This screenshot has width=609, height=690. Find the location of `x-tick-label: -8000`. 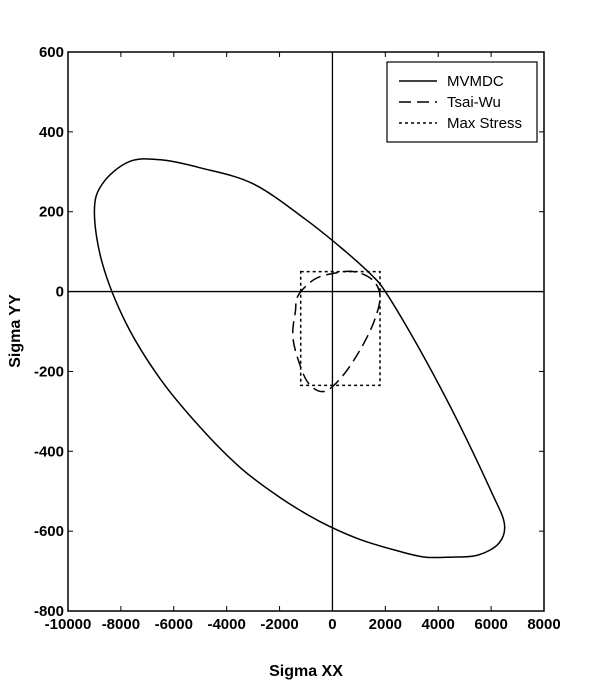

x-tick-label: -8000 is located at coordinates (121, 624).